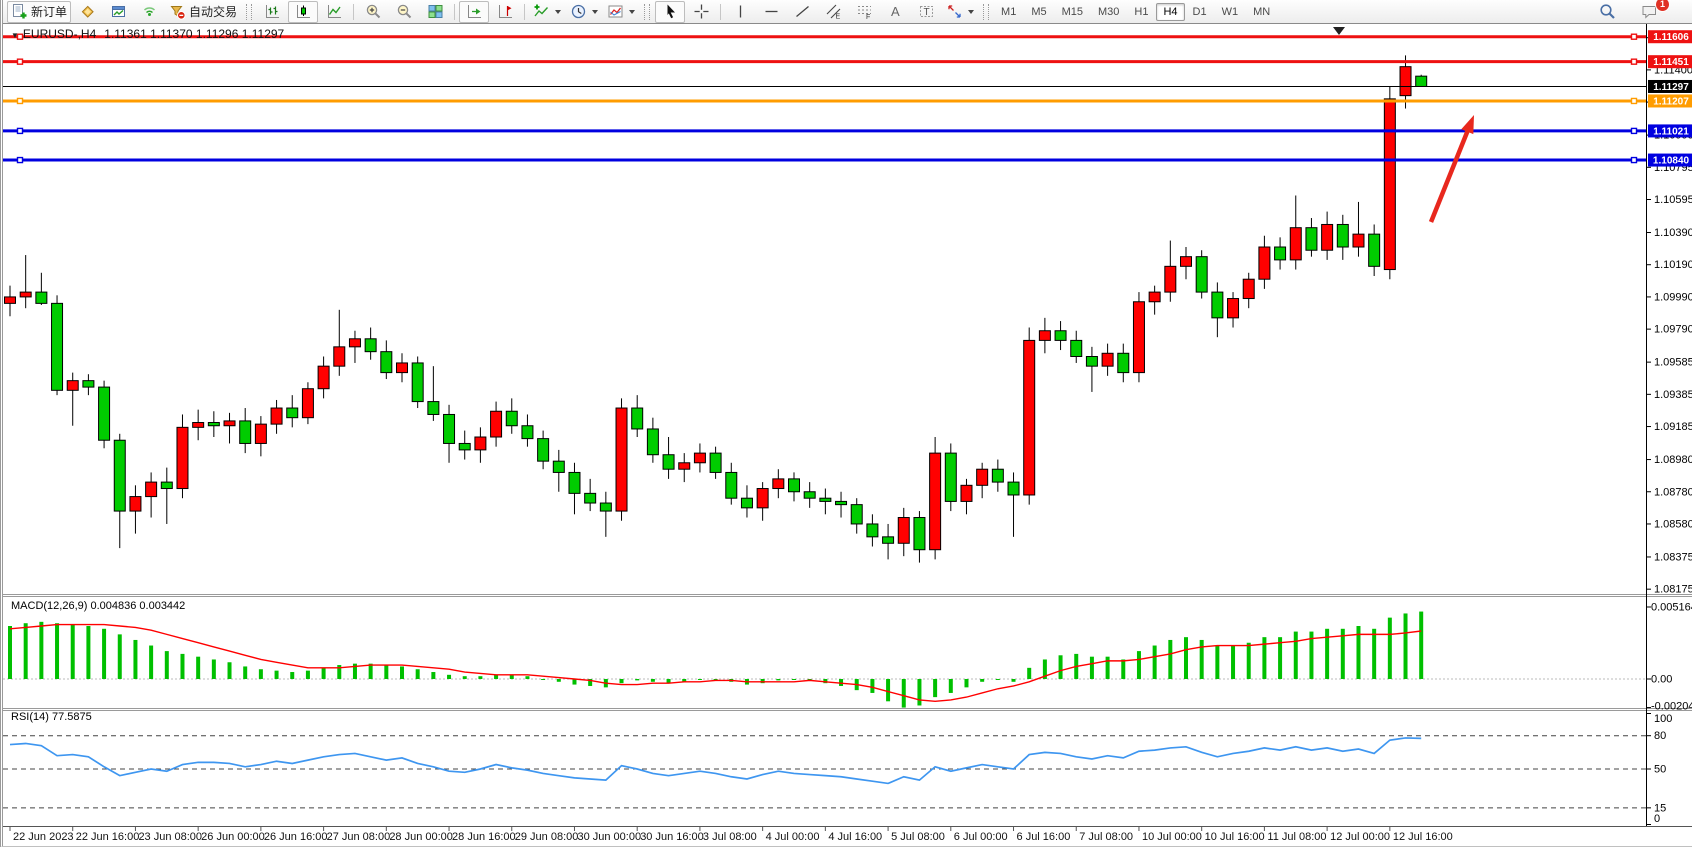 The image size is (1692, 847). I want to click on timeframe-button-h1: H1, so click(1141, 11).